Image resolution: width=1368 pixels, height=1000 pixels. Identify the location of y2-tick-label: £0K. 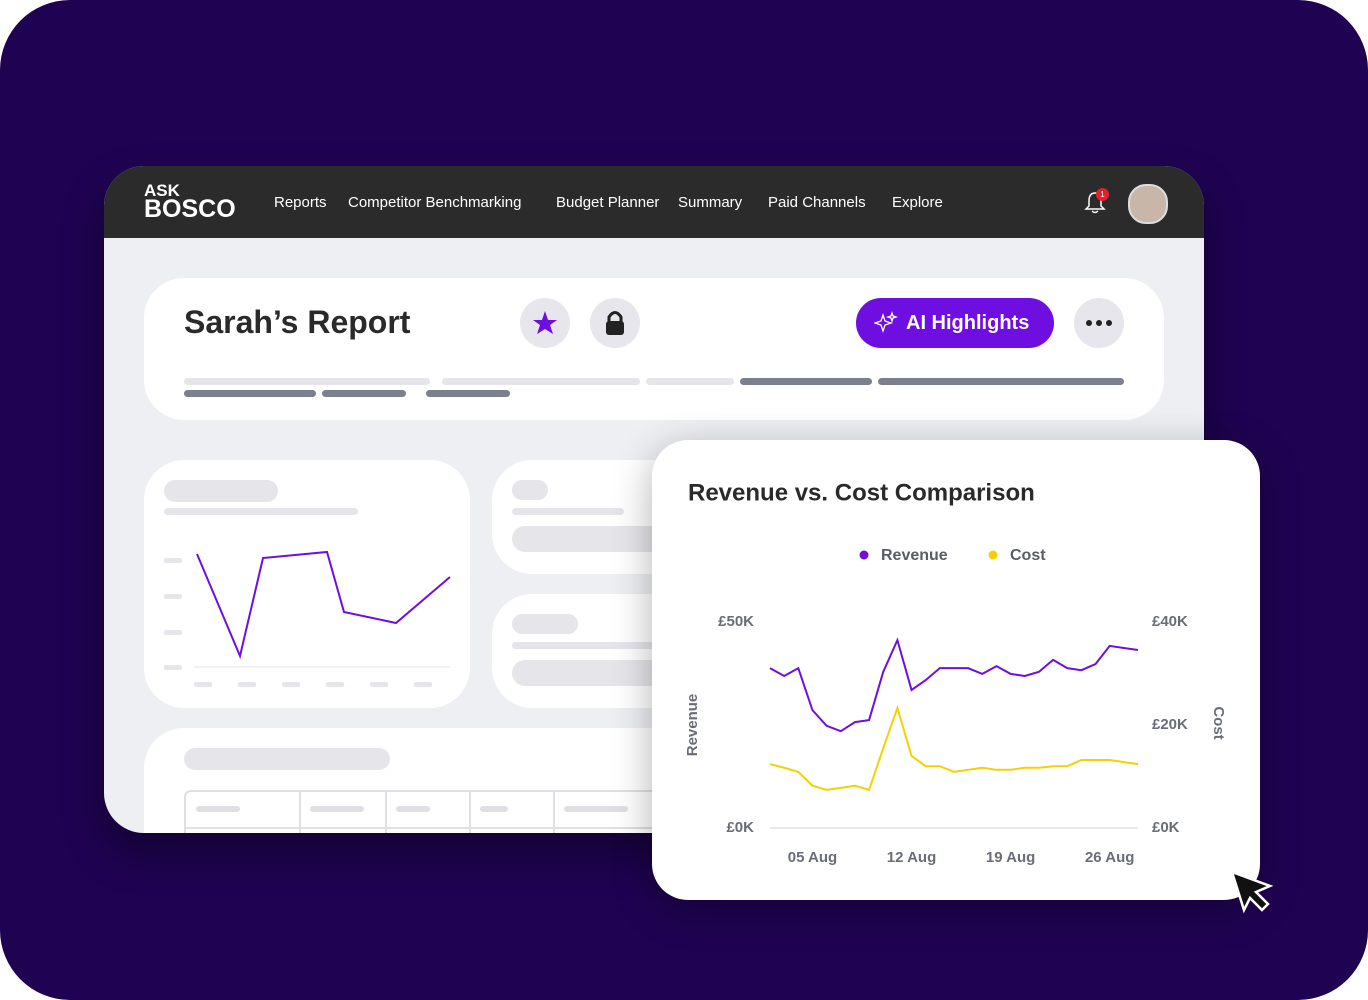
(1166, 827).